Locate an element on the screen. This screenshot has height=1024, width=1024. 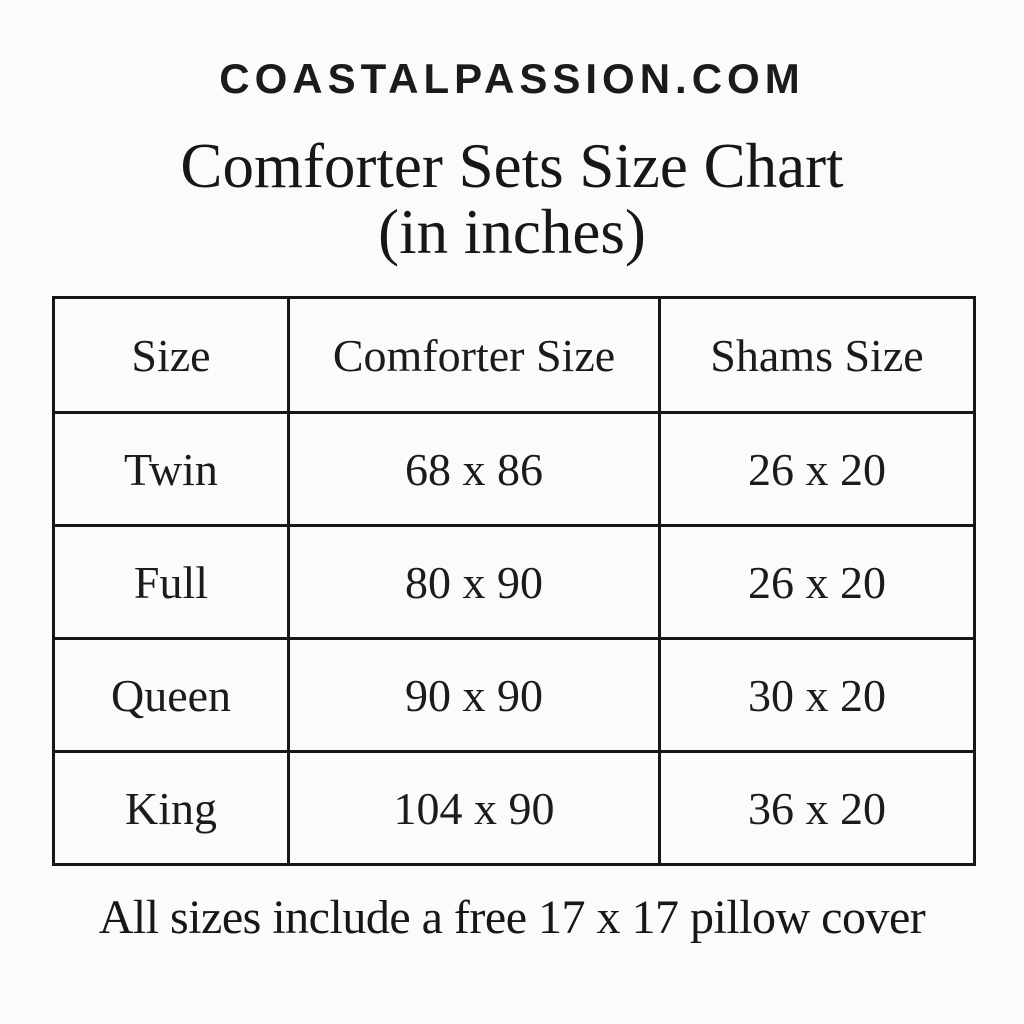
table-row-full: Full 80 x 90 26 x 20 is located at coordinates (514, 582).